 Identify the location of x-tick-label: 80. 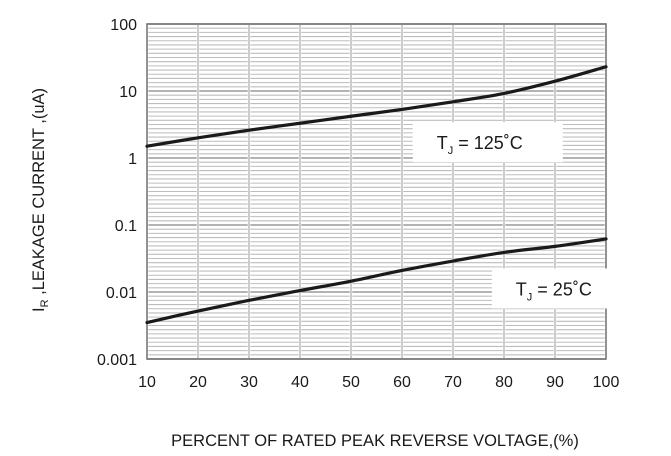
(504, 382).